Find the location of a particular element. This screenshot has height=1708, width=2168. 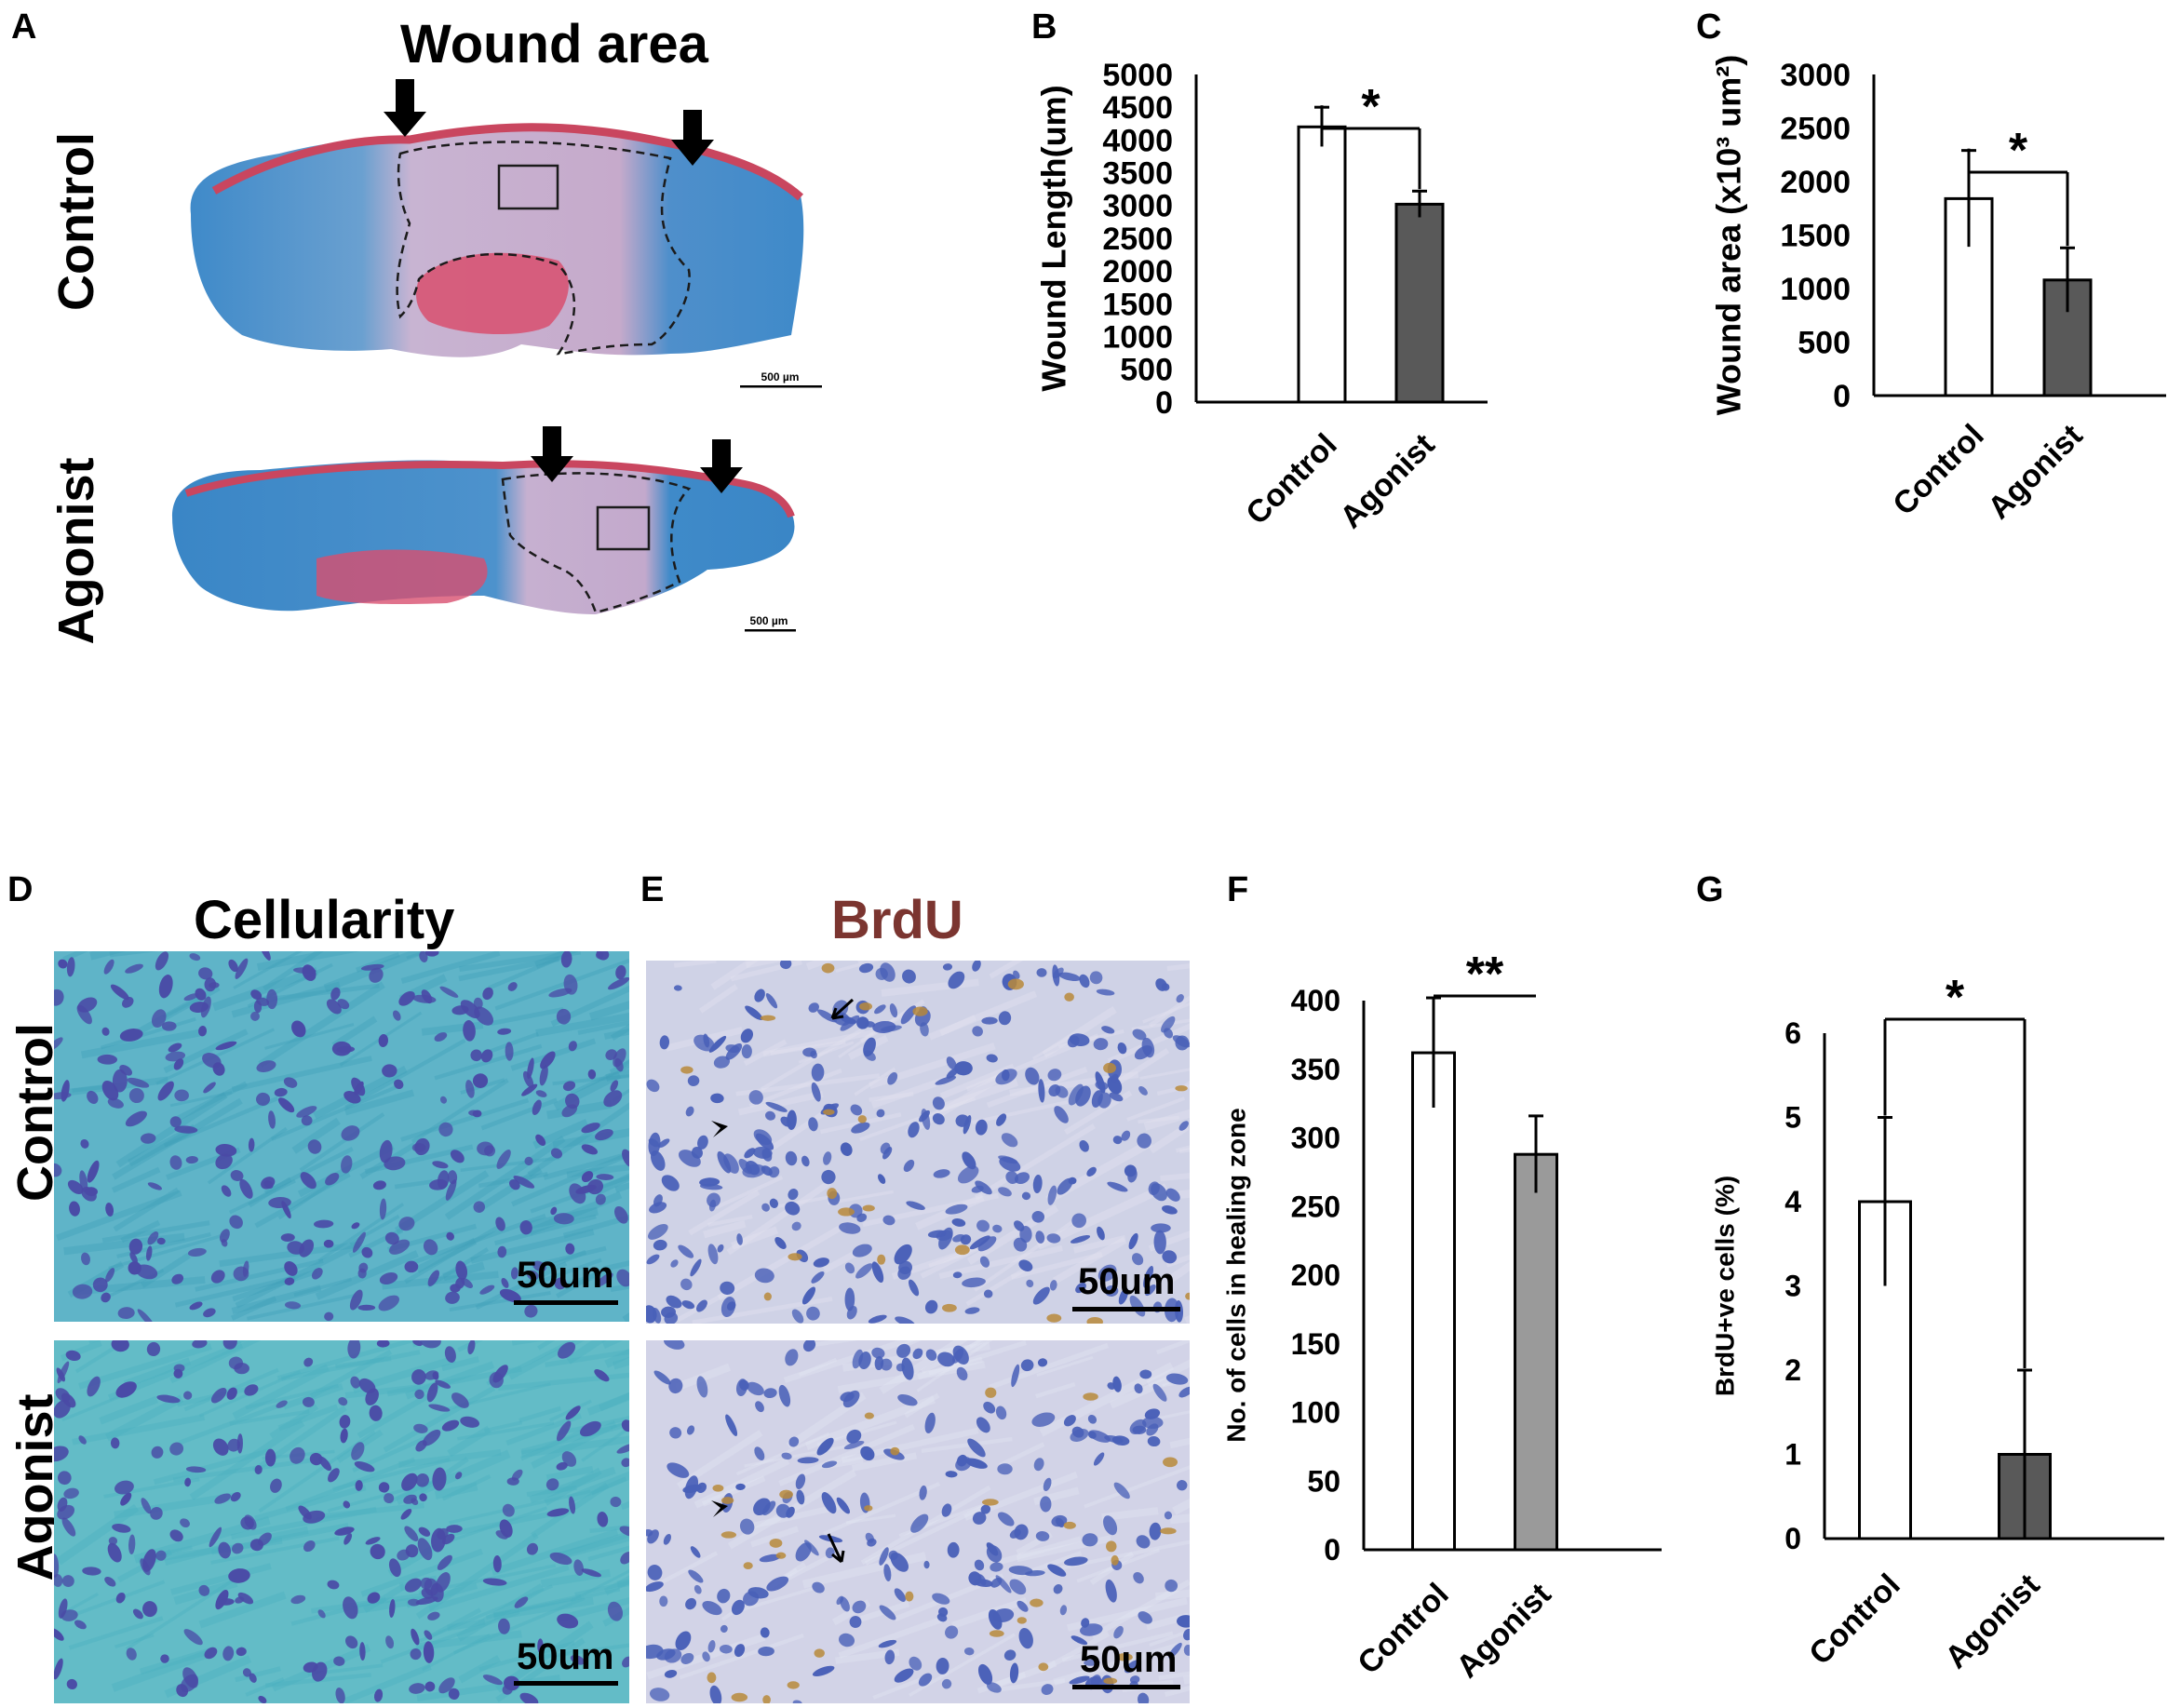

chart-b-category-agonist: Agonist is located at coordinates (1387, 481).